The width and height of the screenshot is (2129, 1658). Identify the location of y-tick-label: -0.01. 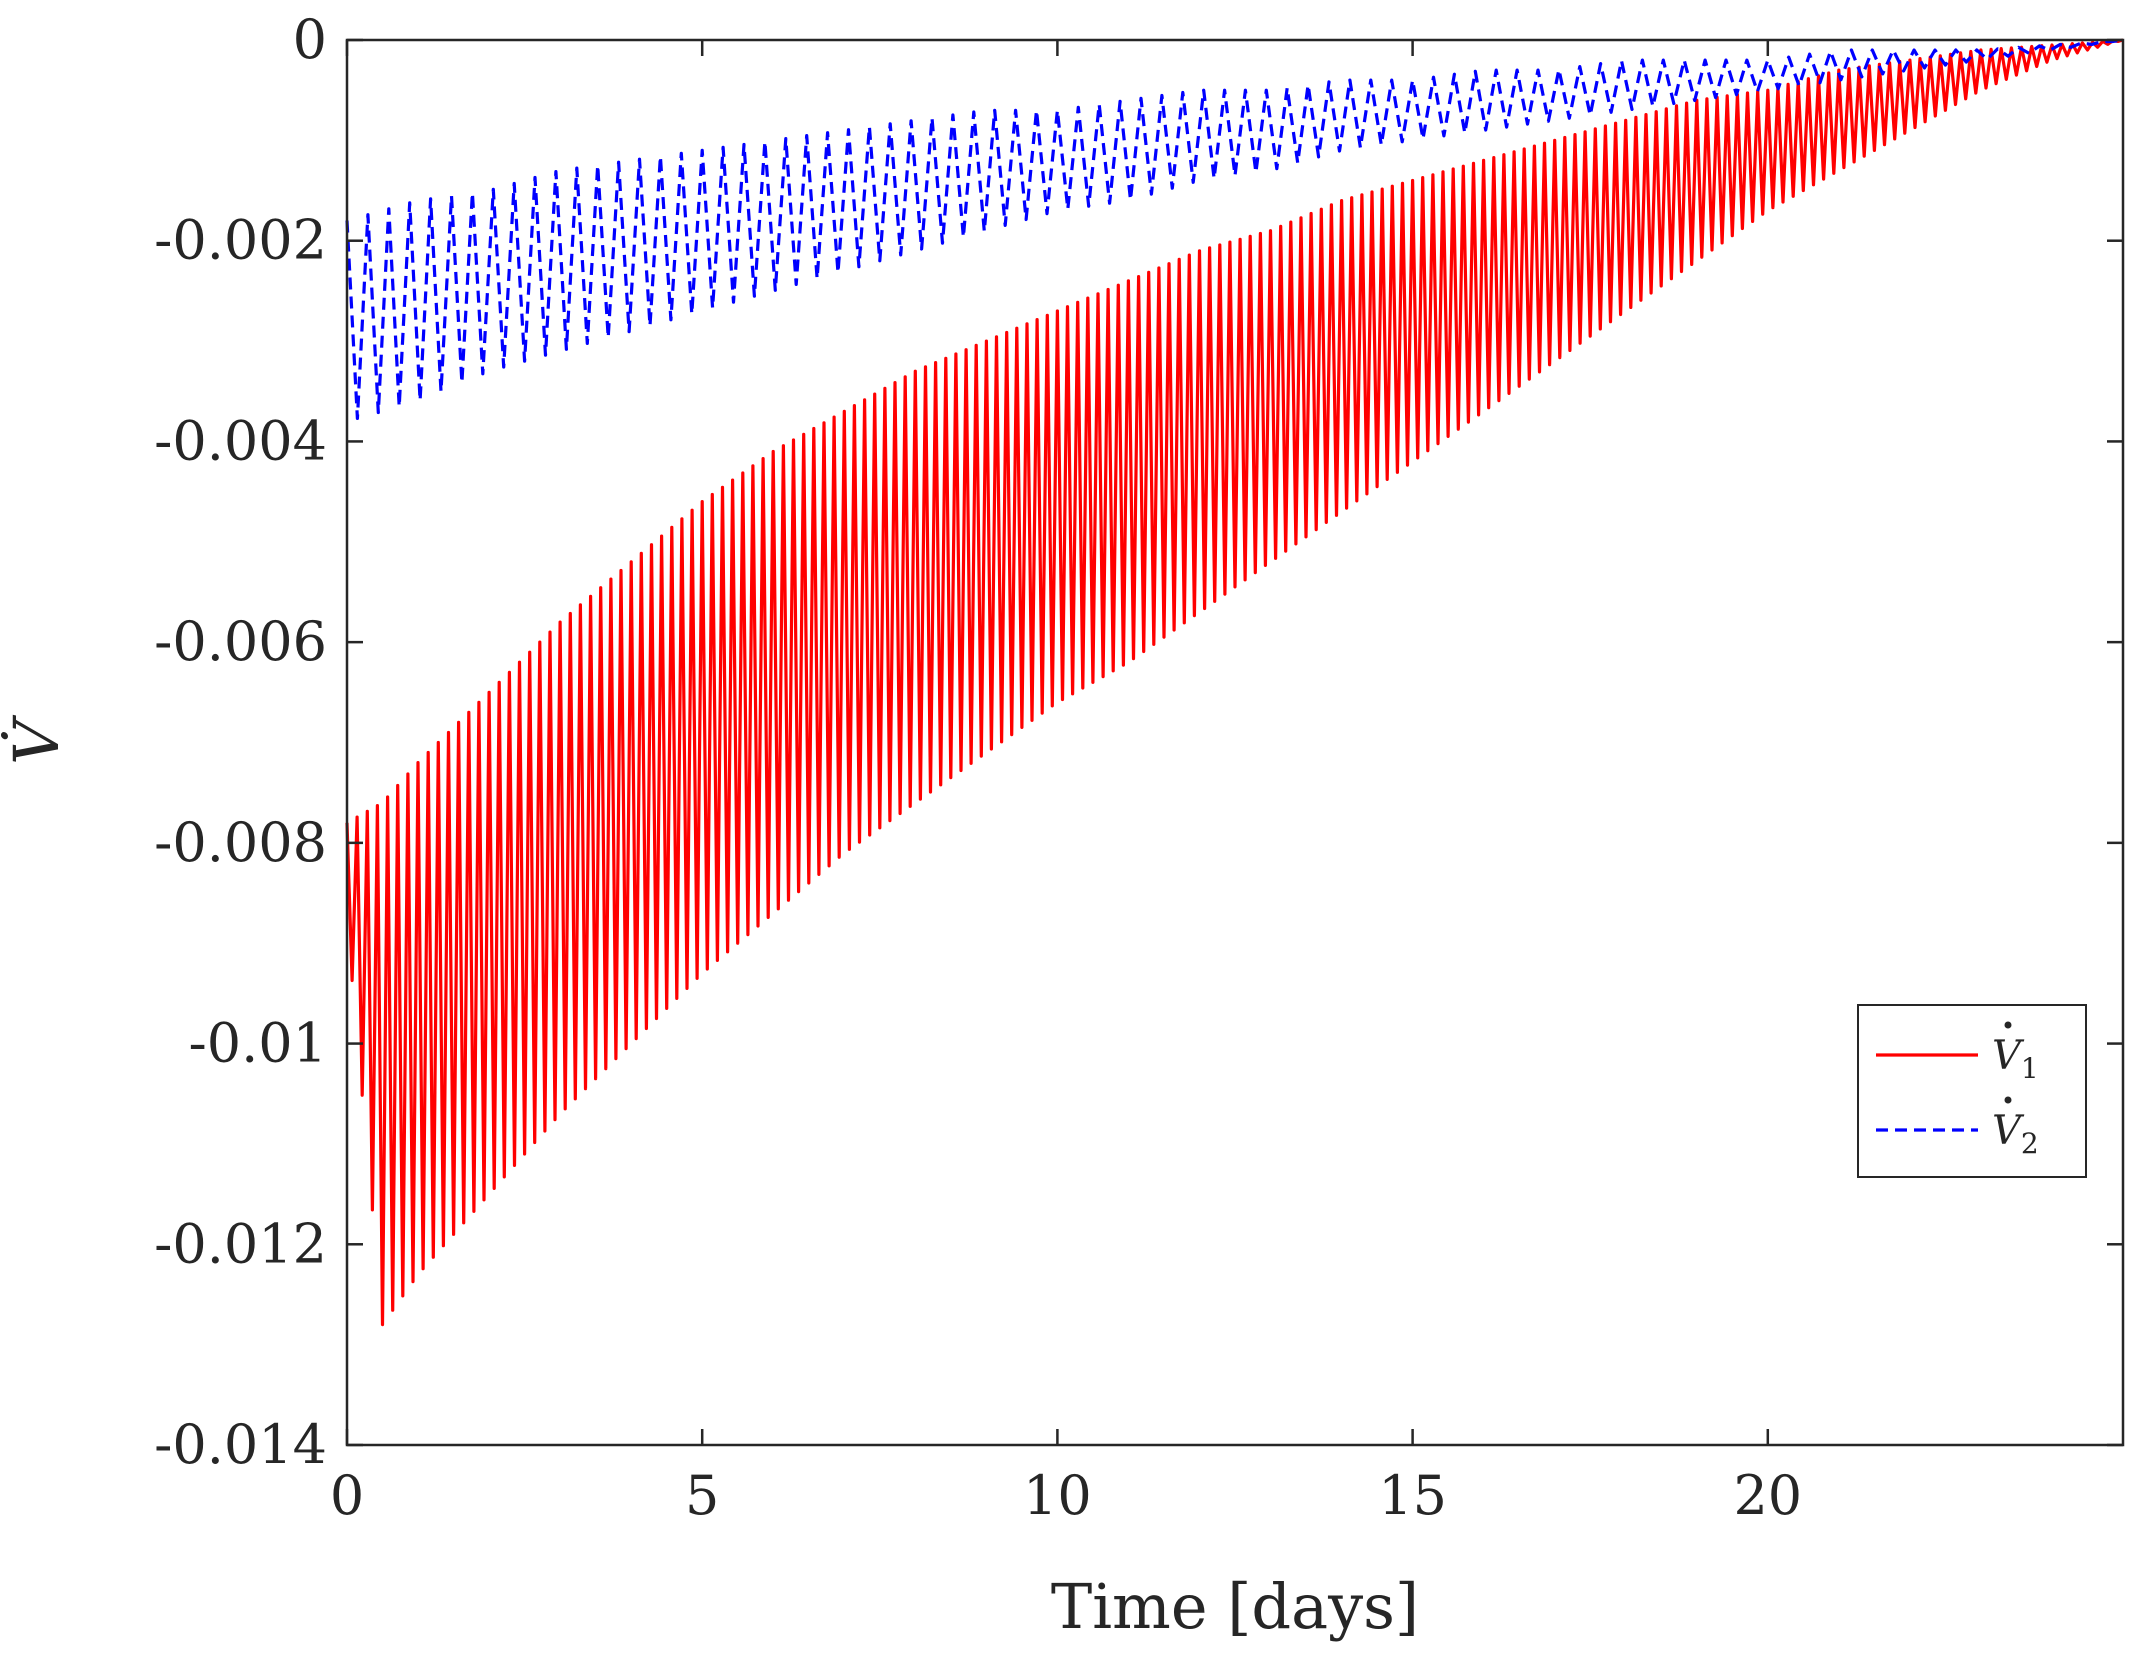
(258, 1043).